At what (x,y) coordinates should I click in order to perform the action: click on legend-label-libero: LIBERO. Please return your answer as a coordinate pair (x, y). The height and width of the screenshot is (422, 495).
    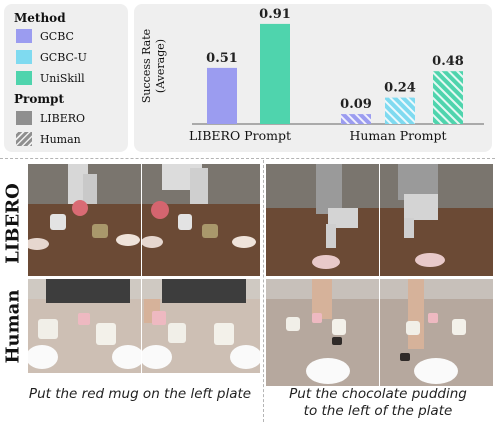
    Looking at the image, I should click on (63, 118).